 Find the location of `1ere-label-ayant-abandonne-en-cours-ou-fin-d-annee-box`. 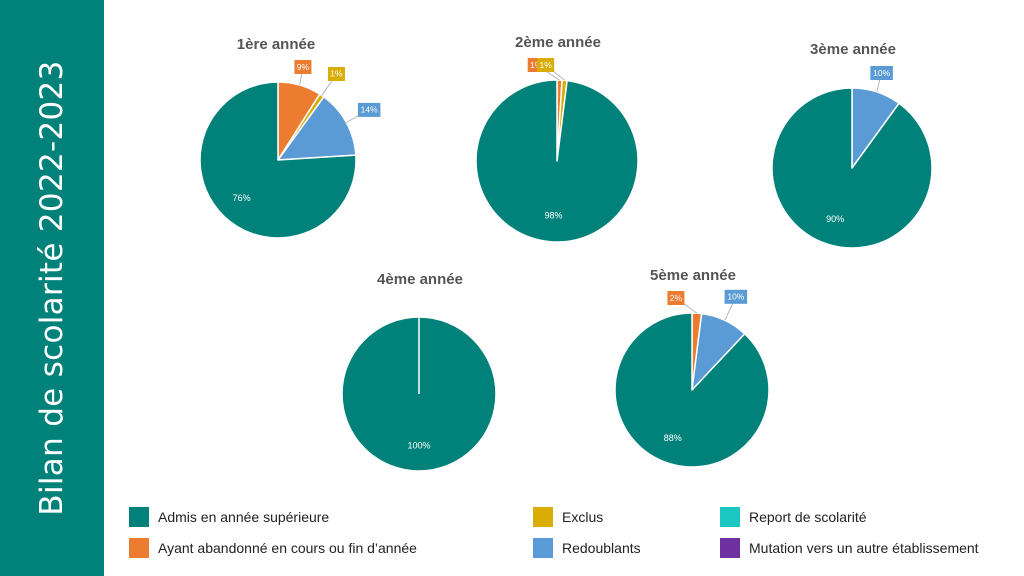

1ere-label-ayant-abandonne-en-cours-ou-fin-d-annee-box is located at coordinates (303, 67).